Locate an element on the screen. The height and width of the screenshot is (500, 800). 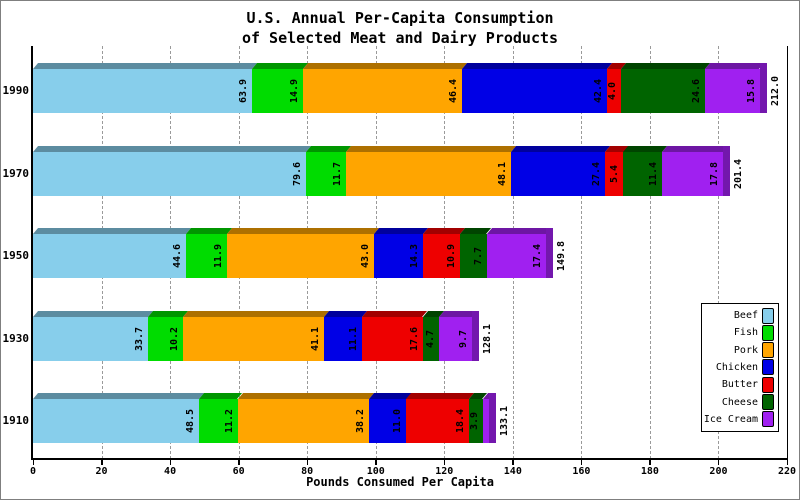
x-tick-label-60: 60 is located at coordinates (238, 471).